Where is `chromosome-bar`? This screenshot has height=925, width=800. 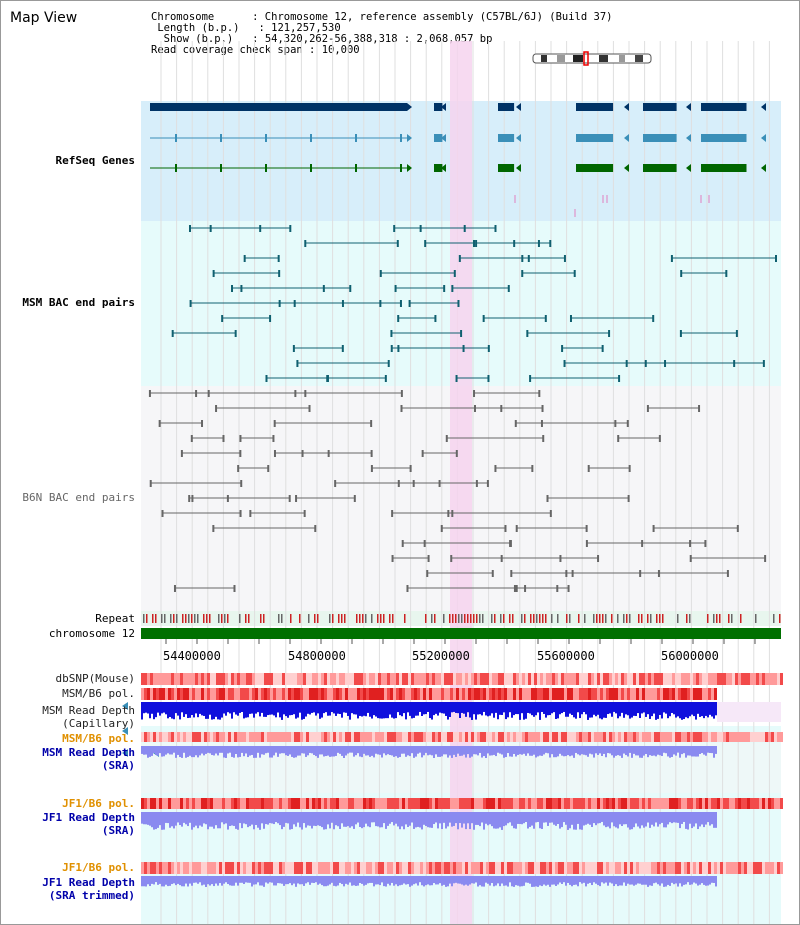 chromosome-bar is located at coordinates (461, 633).